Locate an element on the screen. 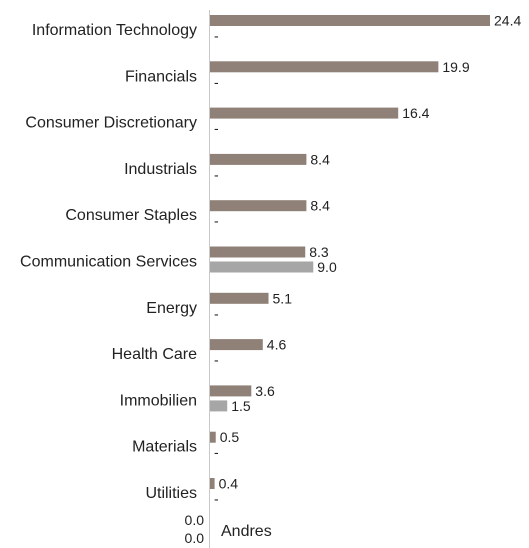 The height and width of the screenshot is (548, 529). category-label: Materials is located at coordinates (164, 447).